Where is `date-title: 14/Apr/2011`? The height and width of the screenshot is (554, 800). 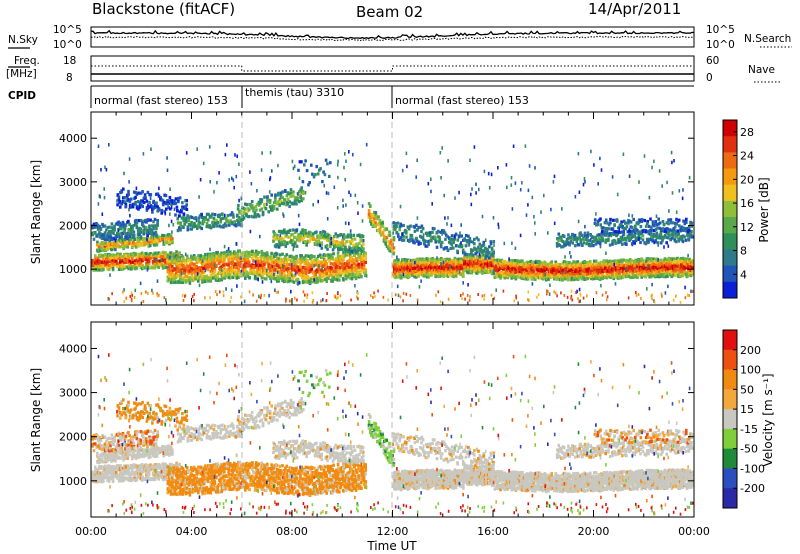
date-title: 14/Apr/2011 is located at coordinates (634, 9).